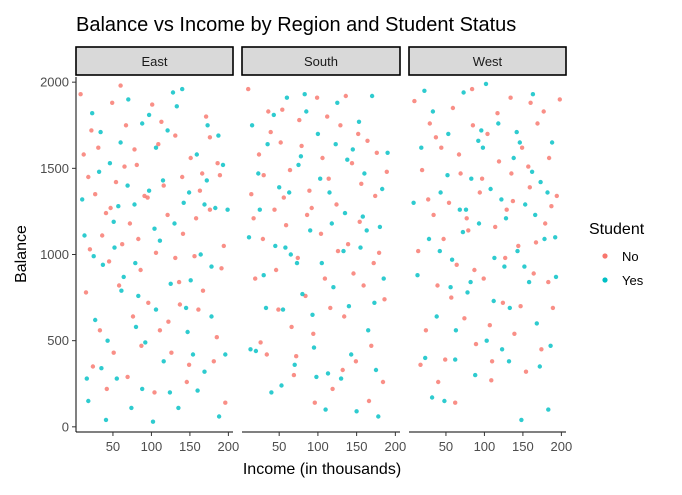 The image size is (682, 495). What do you see at coordinates (58, 340) in the screenshot?
I see `y-tick-label: 500` at bounding box center [58, 340].